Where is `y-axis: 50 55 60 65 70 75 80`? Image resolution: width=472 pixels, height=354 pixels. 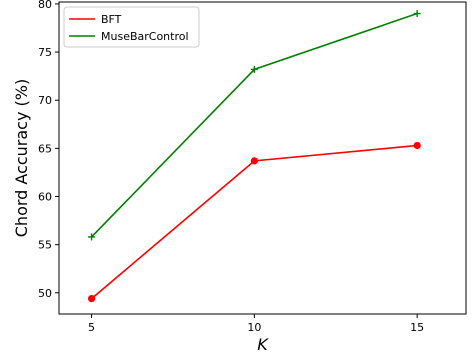
y-axis: 50 55 60 65 70 75 80 is located at coordinates (48, 150).